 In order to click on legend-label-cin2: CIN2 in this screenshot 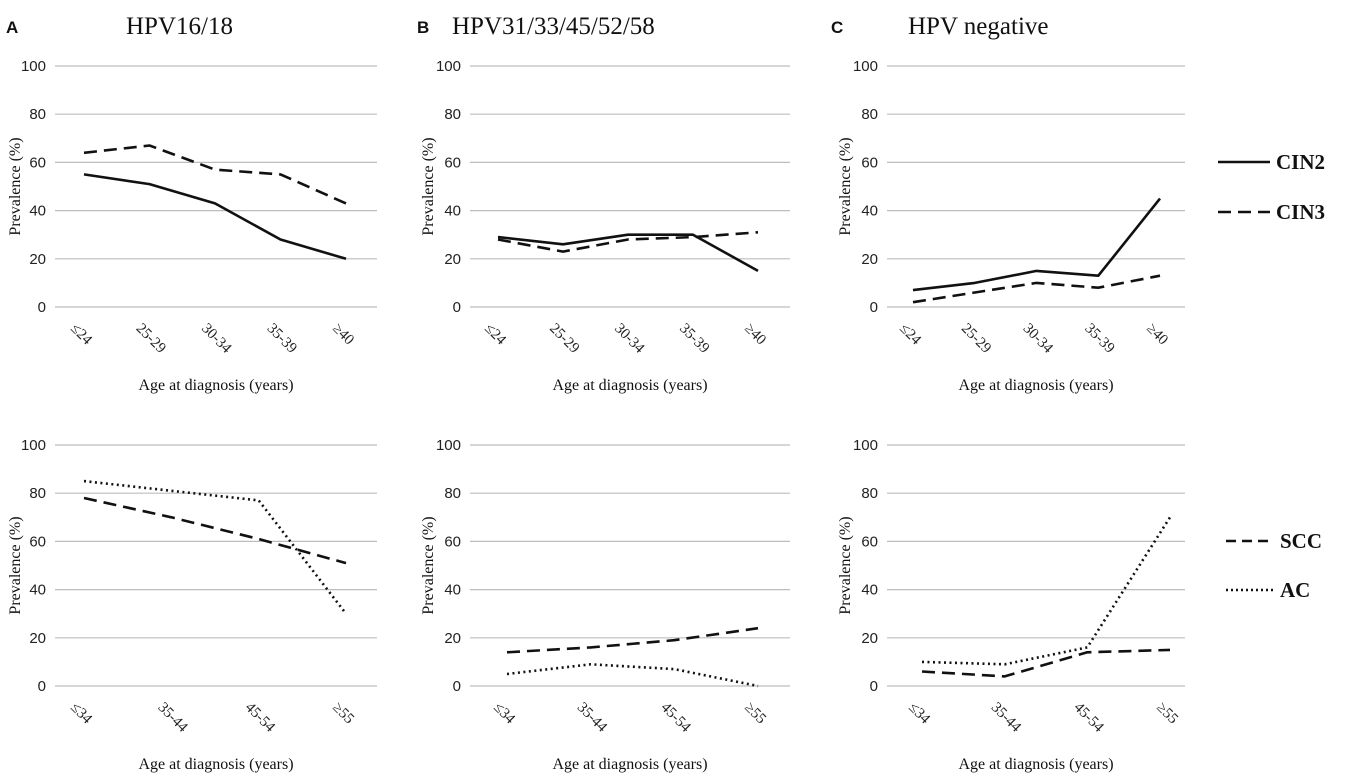, I will do `click(1300, 162)`.